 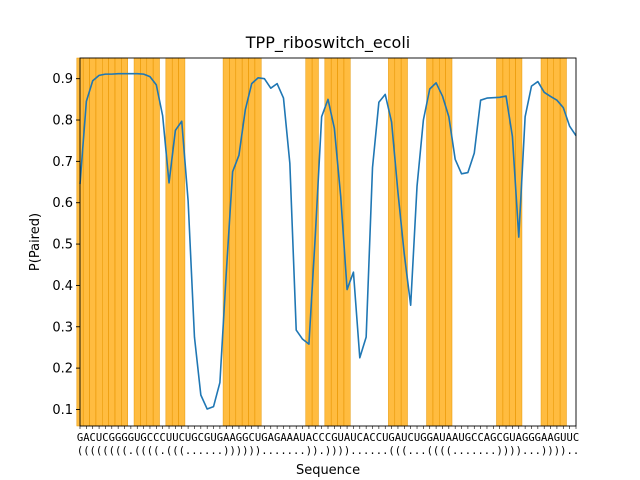 I want to click on y-tick-label: 0.7, so click(x=62, y=162).